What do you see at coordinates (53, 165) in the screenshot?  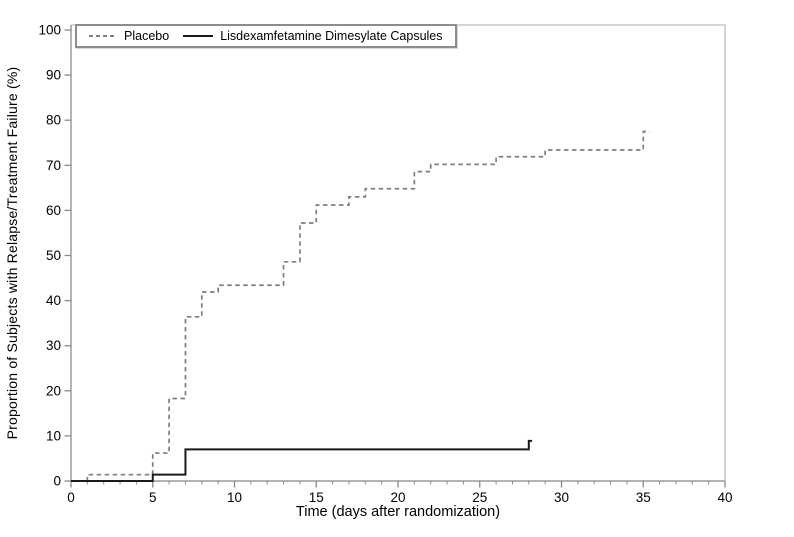 I see `y-tick-label: 70` at bounding box center [53, 165].